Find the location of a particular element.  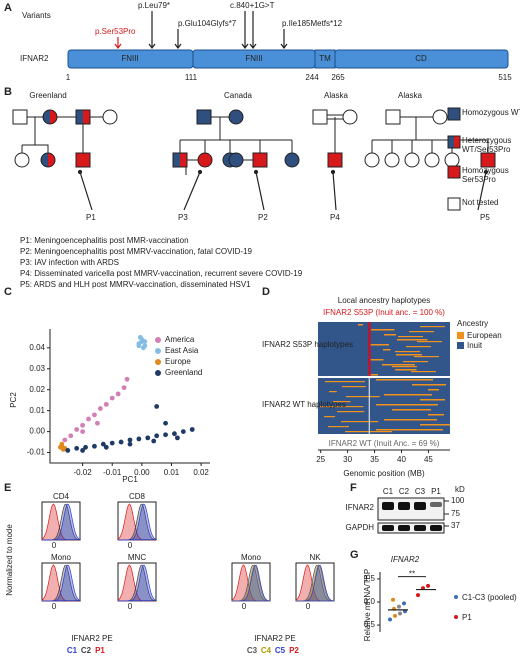

population-label: Alaska is located at coordinates (336, 95).